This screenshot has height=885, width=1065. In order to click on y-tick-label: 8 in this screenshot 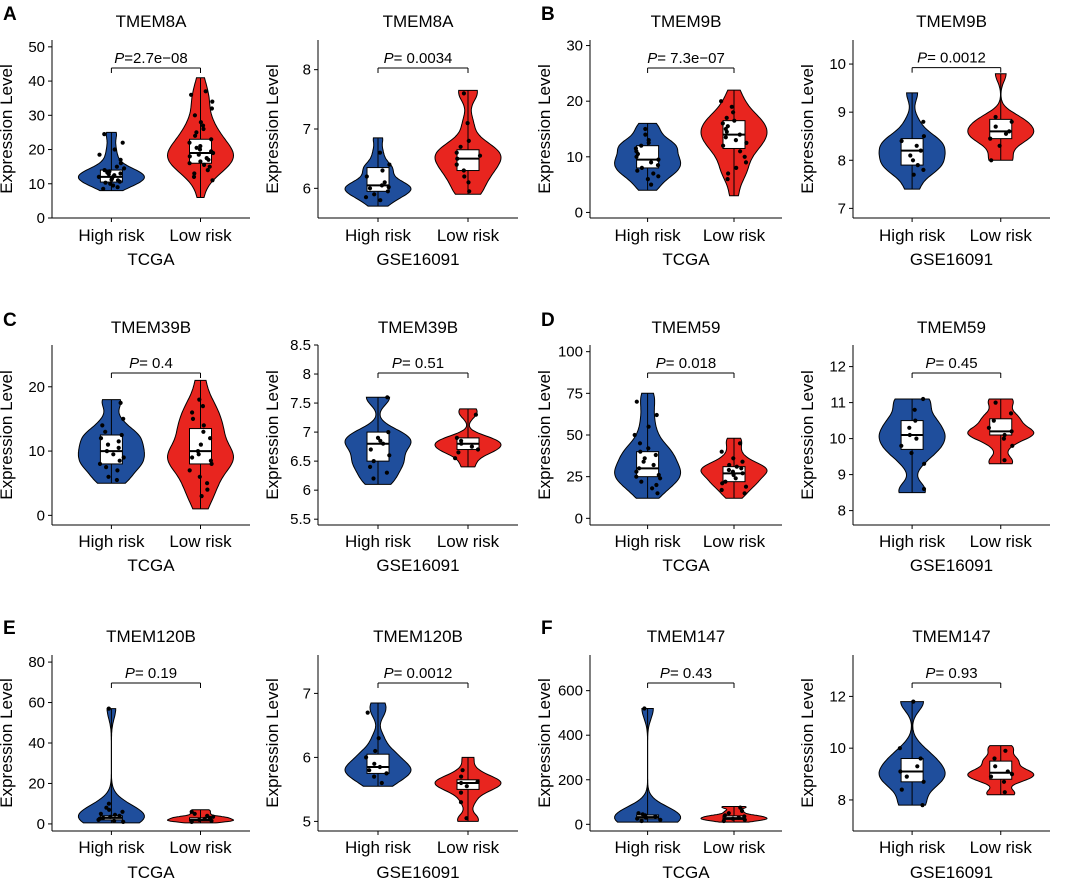, I will do `click(842, 160)`.